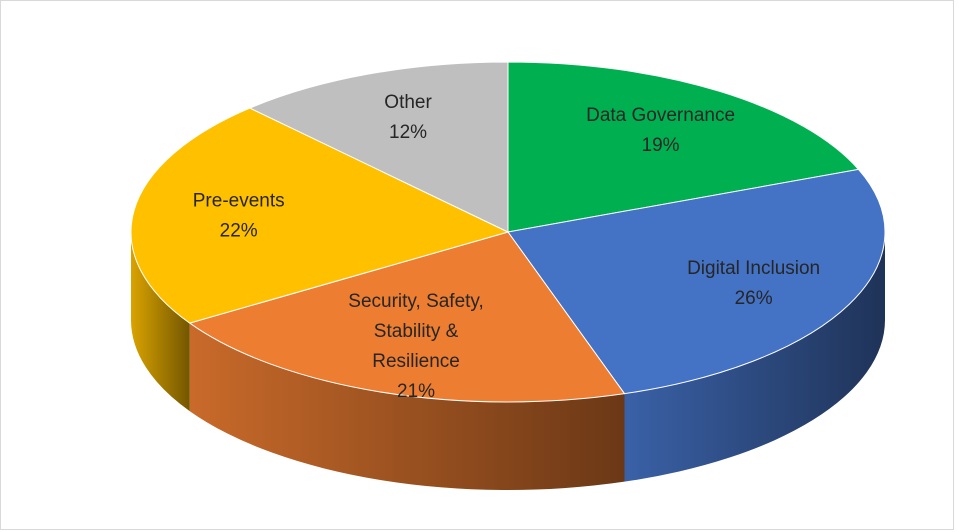  What do you see at coordinates (753, 268) in the screenshot?
I see `data-label-category: Digital Inclusion` at bounding box center [753, 268].